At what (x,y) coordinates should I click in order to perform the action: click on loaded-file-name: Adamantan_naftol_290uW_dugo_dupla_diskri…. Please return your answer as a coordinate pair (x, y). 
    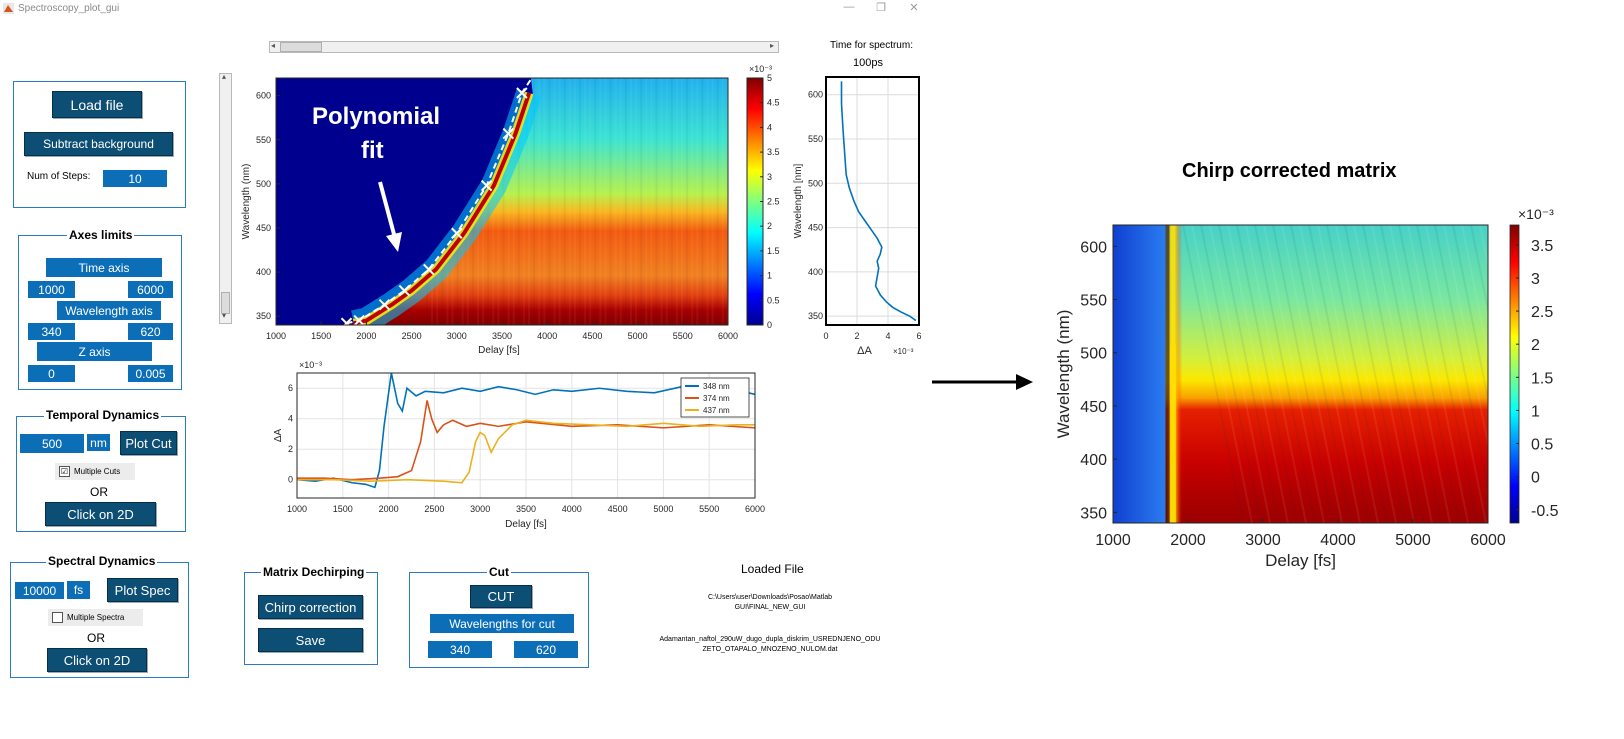
    Looking at the image, I should click on (770, 645).